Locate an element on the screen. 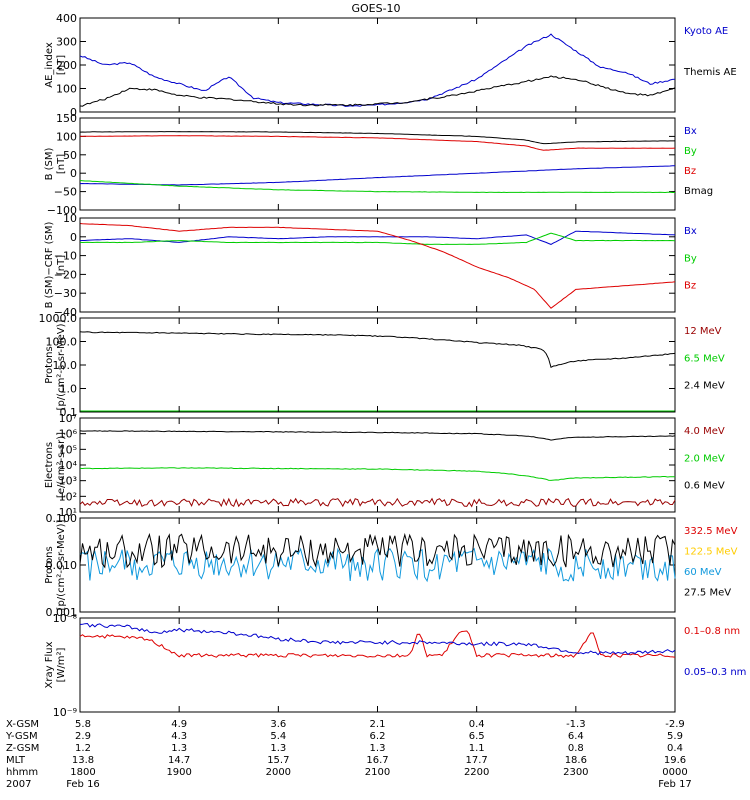 This screenshot has width=750, height=800. xaxis-tick-value: Feb 16 is located at coordinates (83, 784).